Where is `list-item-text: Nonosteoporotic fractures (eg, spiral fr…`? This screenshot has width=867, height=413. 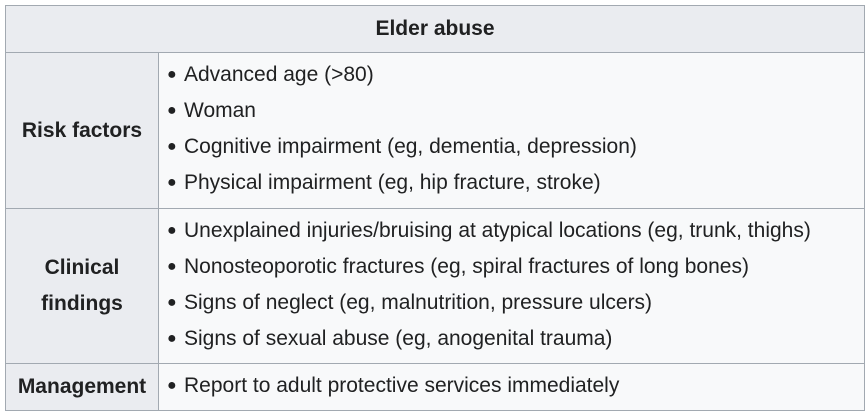
list-item-text: Nonosteoporotic fractures (eg, spiral fr… is located at coordinates (466, 266).